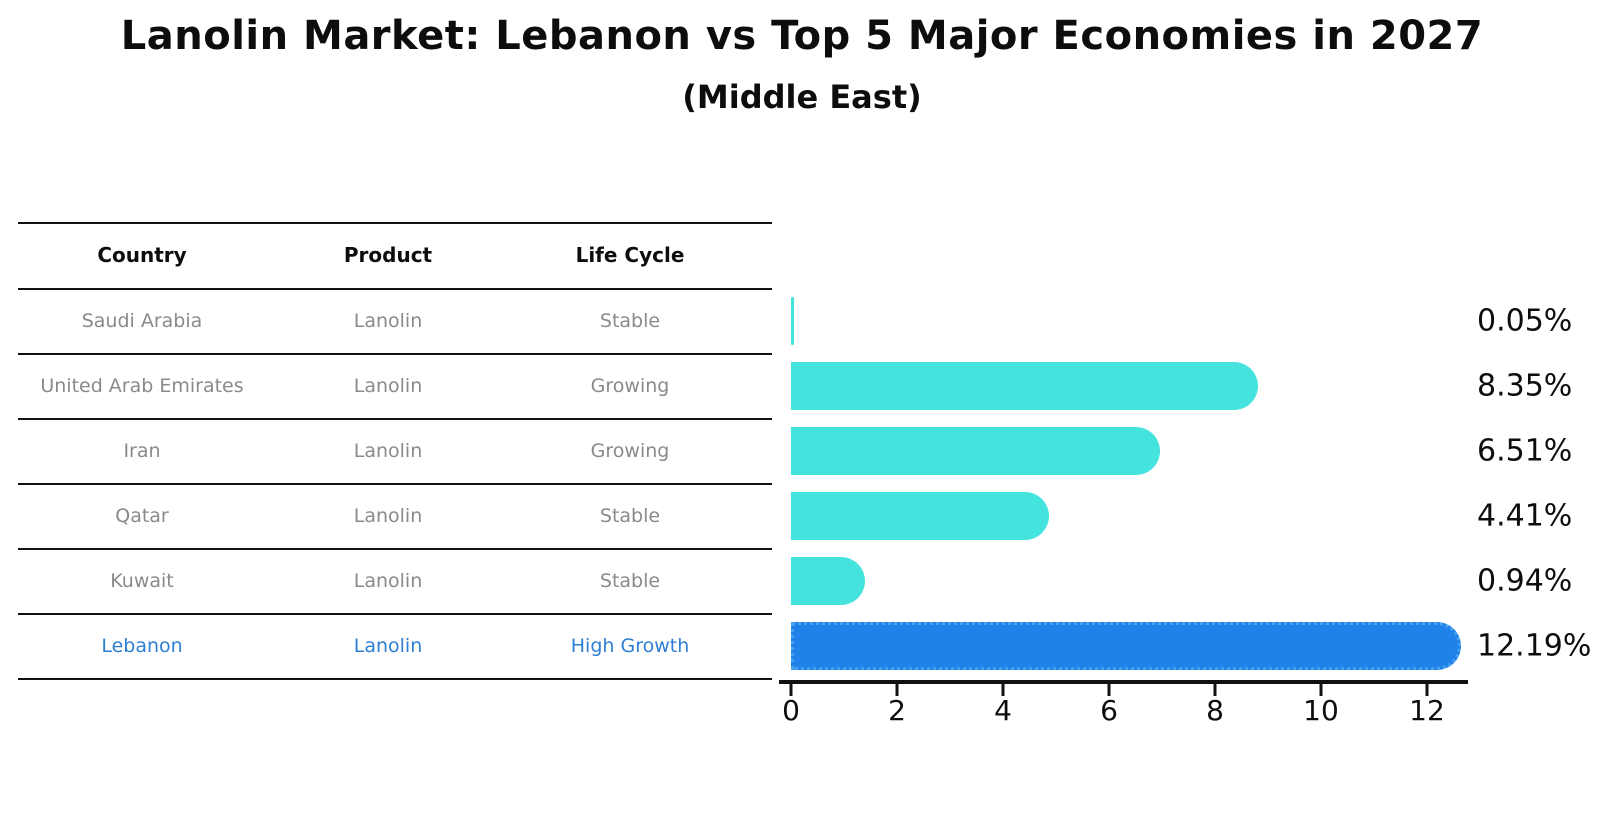 This screenshot has width=1604, height=823. What do you see at coordinates (828, 580) in the screenshot?
I see `bar-kuwait` at bounding box center [828, 580].